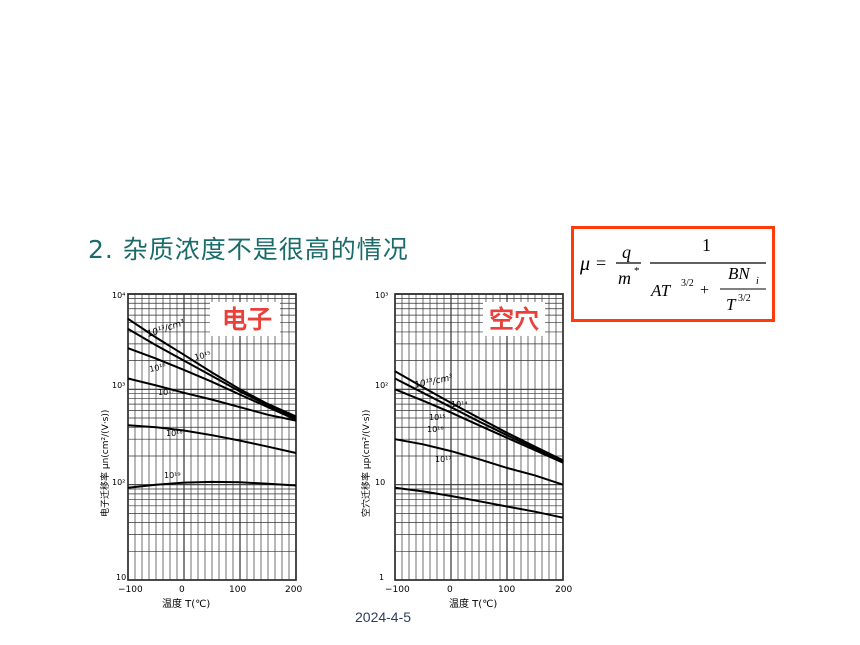 Image resolution: width=860 pixels, height=645 pixels. Describe the element at coordinates (757, 281) in the screenshot. I see `formula-i: i` at that location.